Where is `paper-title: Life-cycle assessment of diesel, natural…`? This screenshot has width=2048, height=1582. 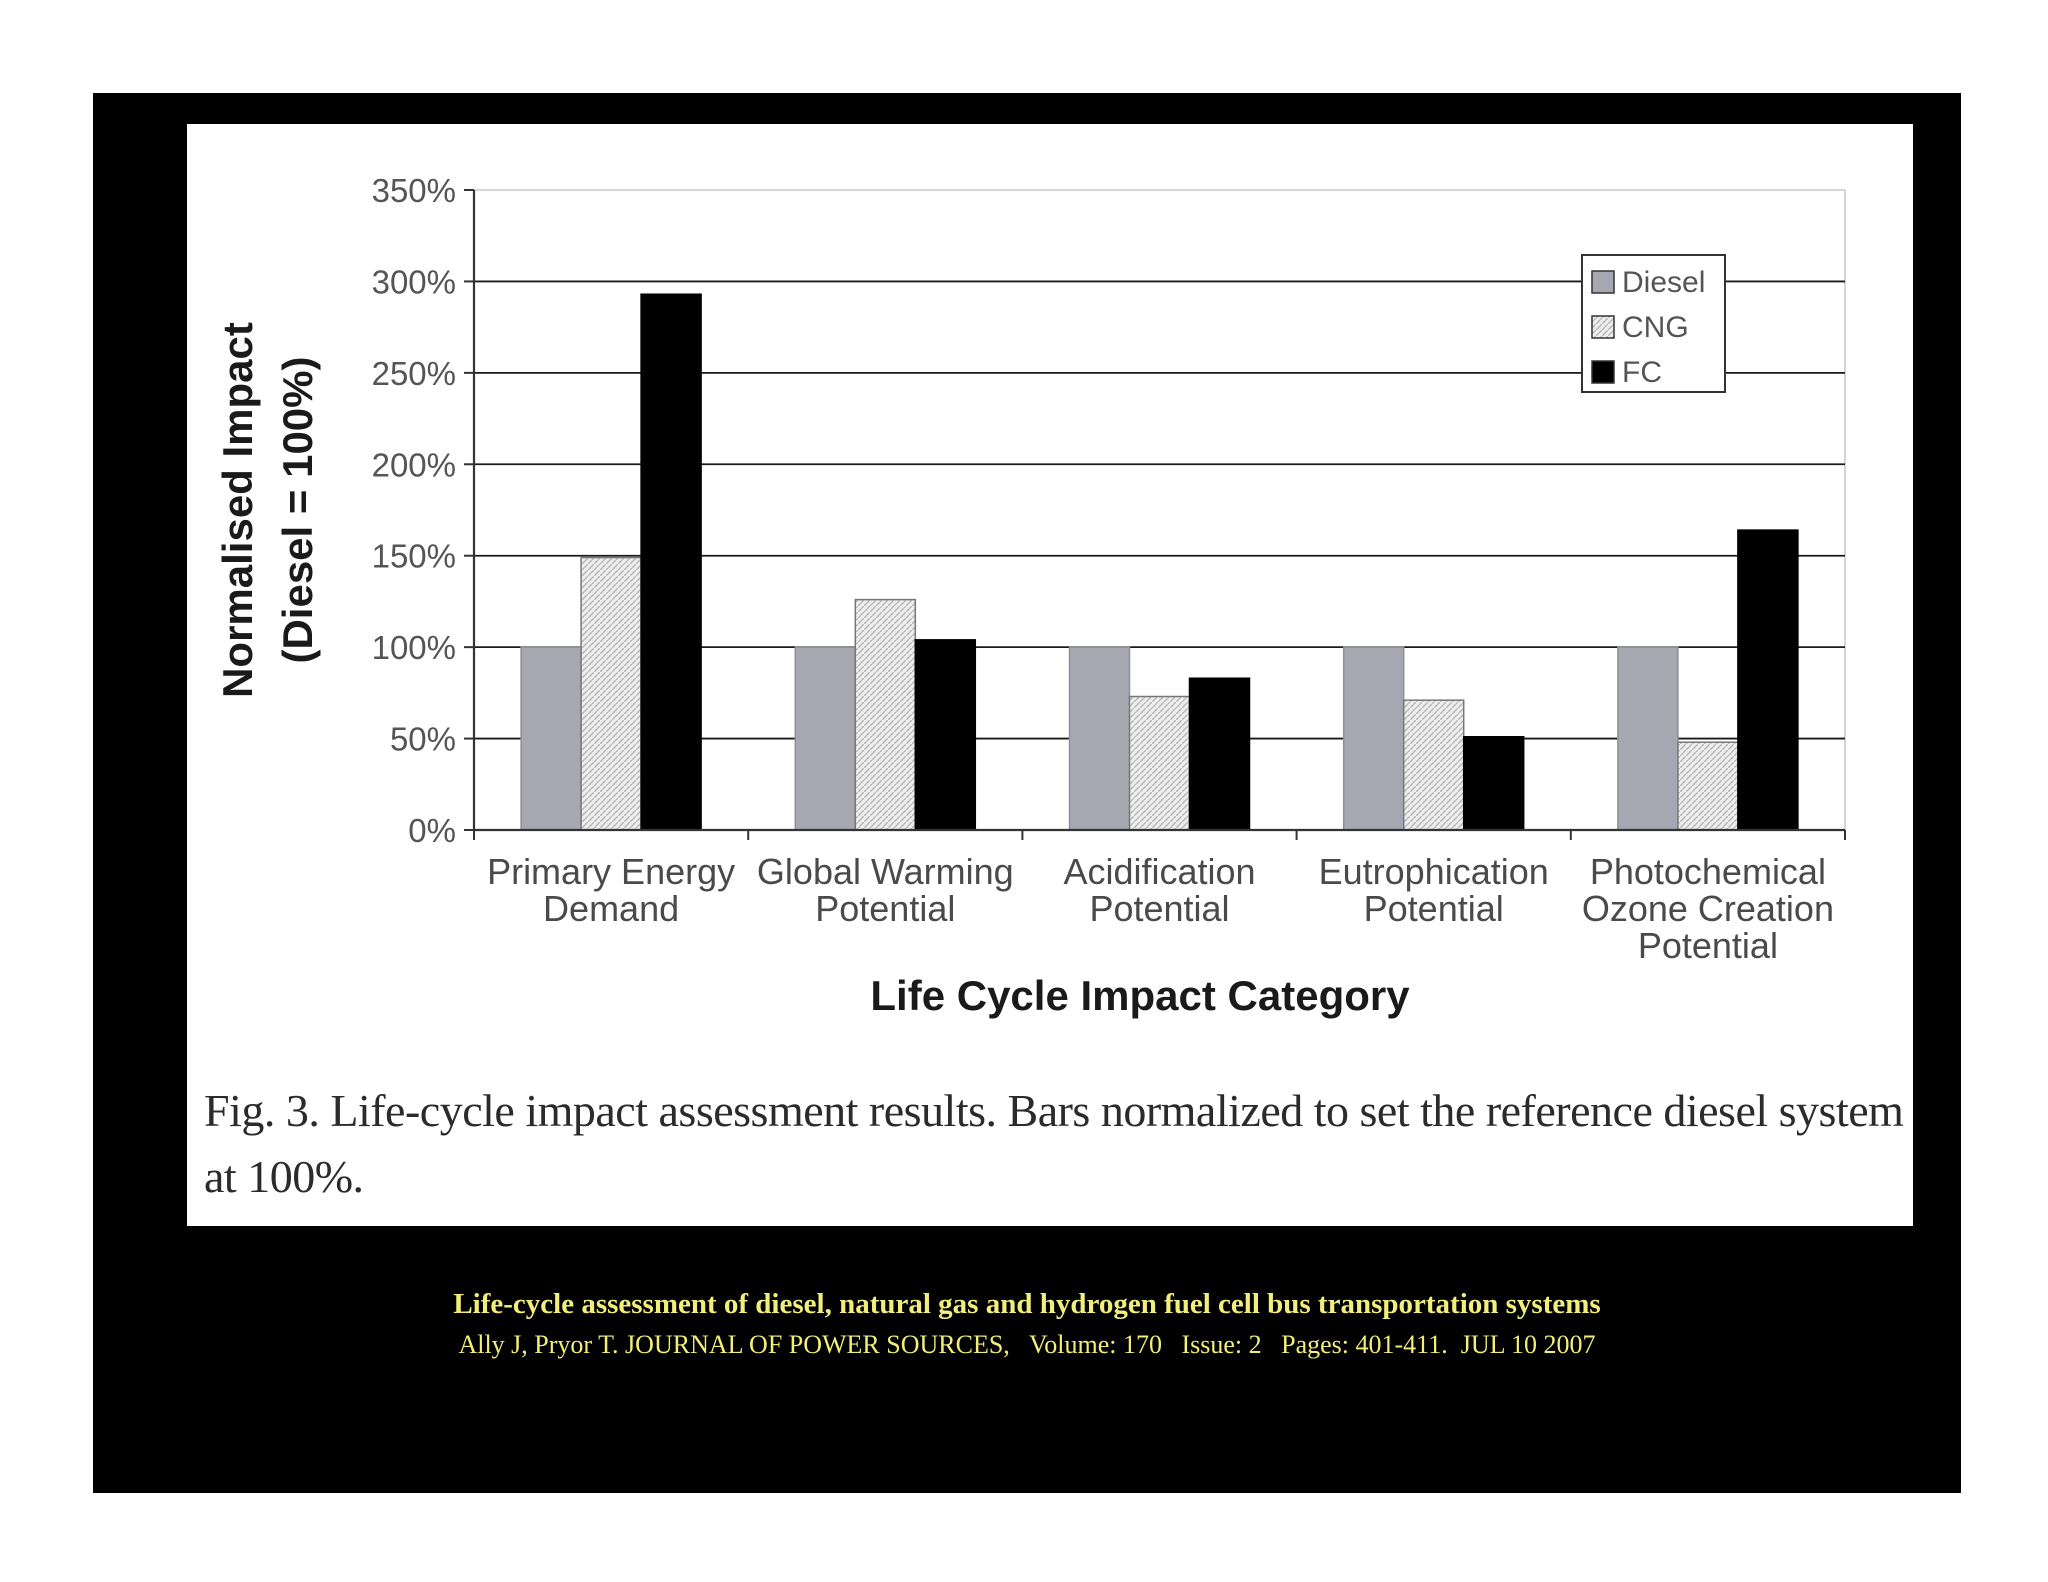
paper-title: Life-cycle assessment of diesel, natural… is located at coordinates (1027, 1304).